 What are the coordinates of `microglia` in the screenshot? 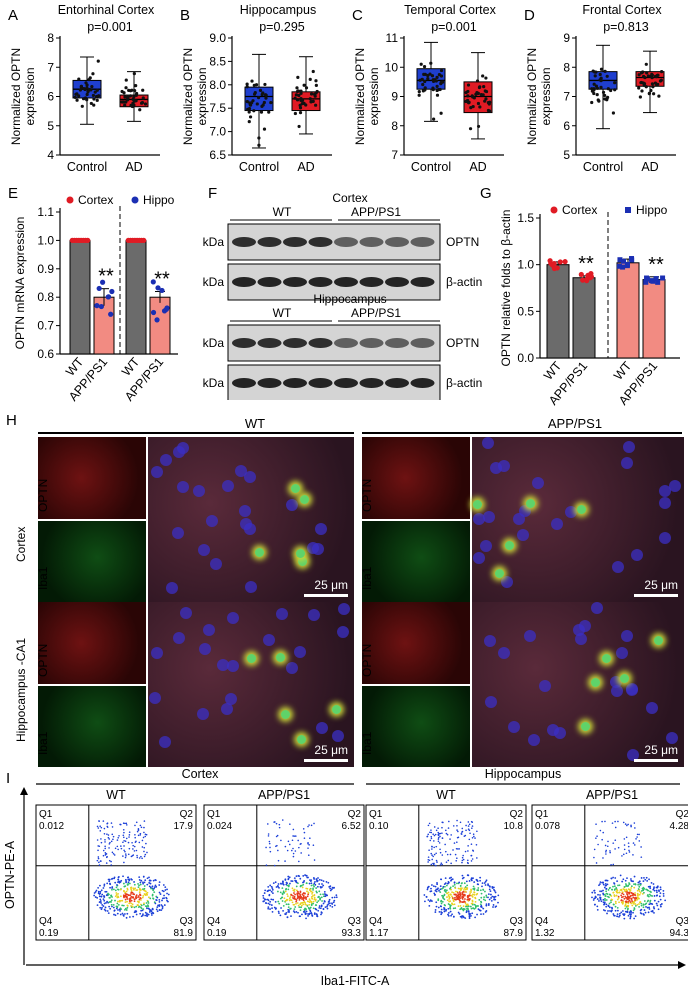 It's located at (659, 641).